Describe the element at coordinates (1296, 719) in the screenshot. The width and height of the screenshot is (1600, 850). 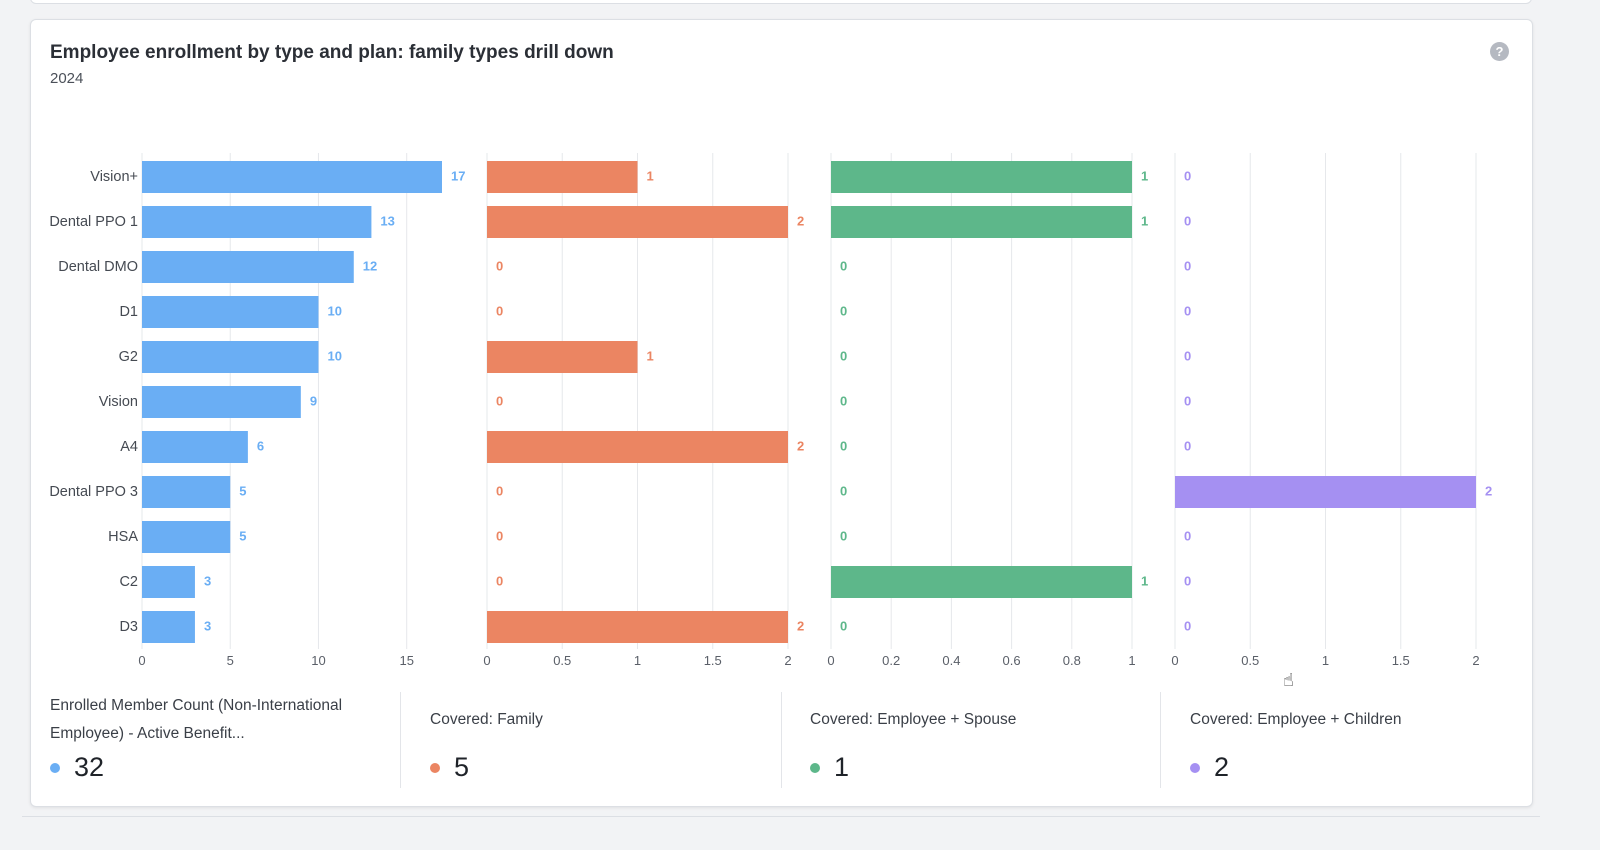
I see `legend-label: Covered: Employee + Children` at that location.